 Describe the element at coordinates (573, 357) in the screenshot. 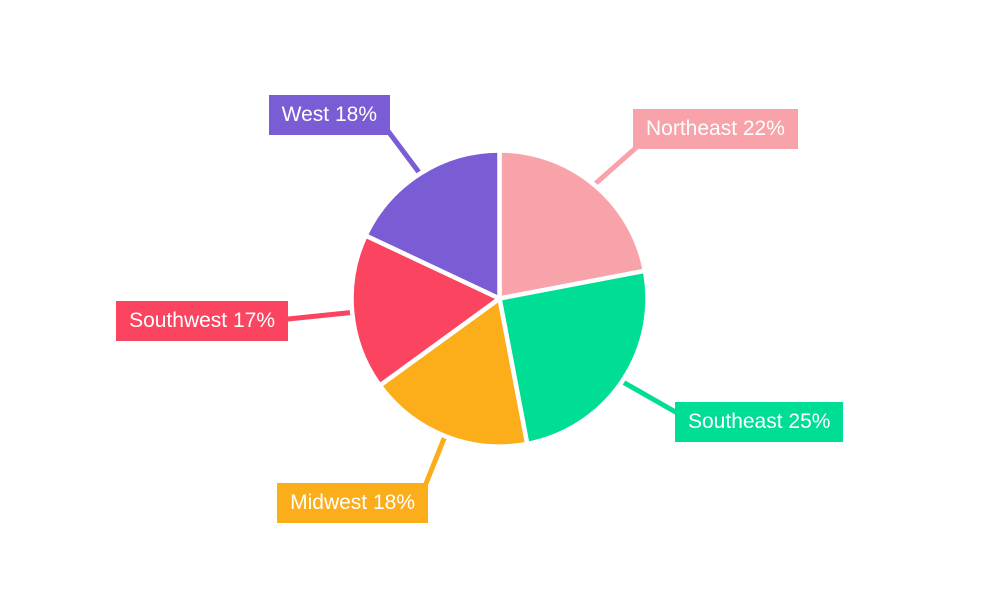

I see `pie-slice-southeast` at that location.